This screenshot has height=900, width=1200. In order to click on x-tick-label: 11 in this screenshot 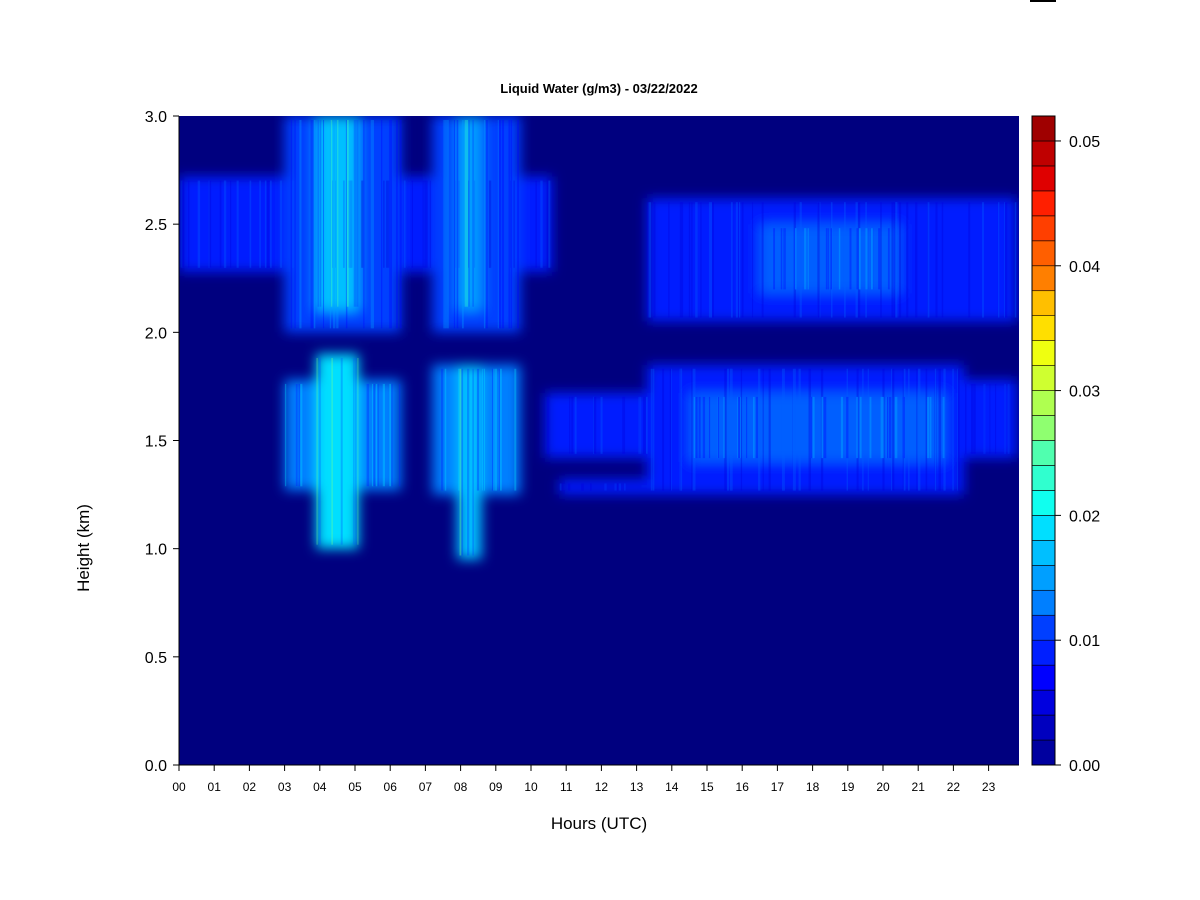, I will do `click(566, 787)`.